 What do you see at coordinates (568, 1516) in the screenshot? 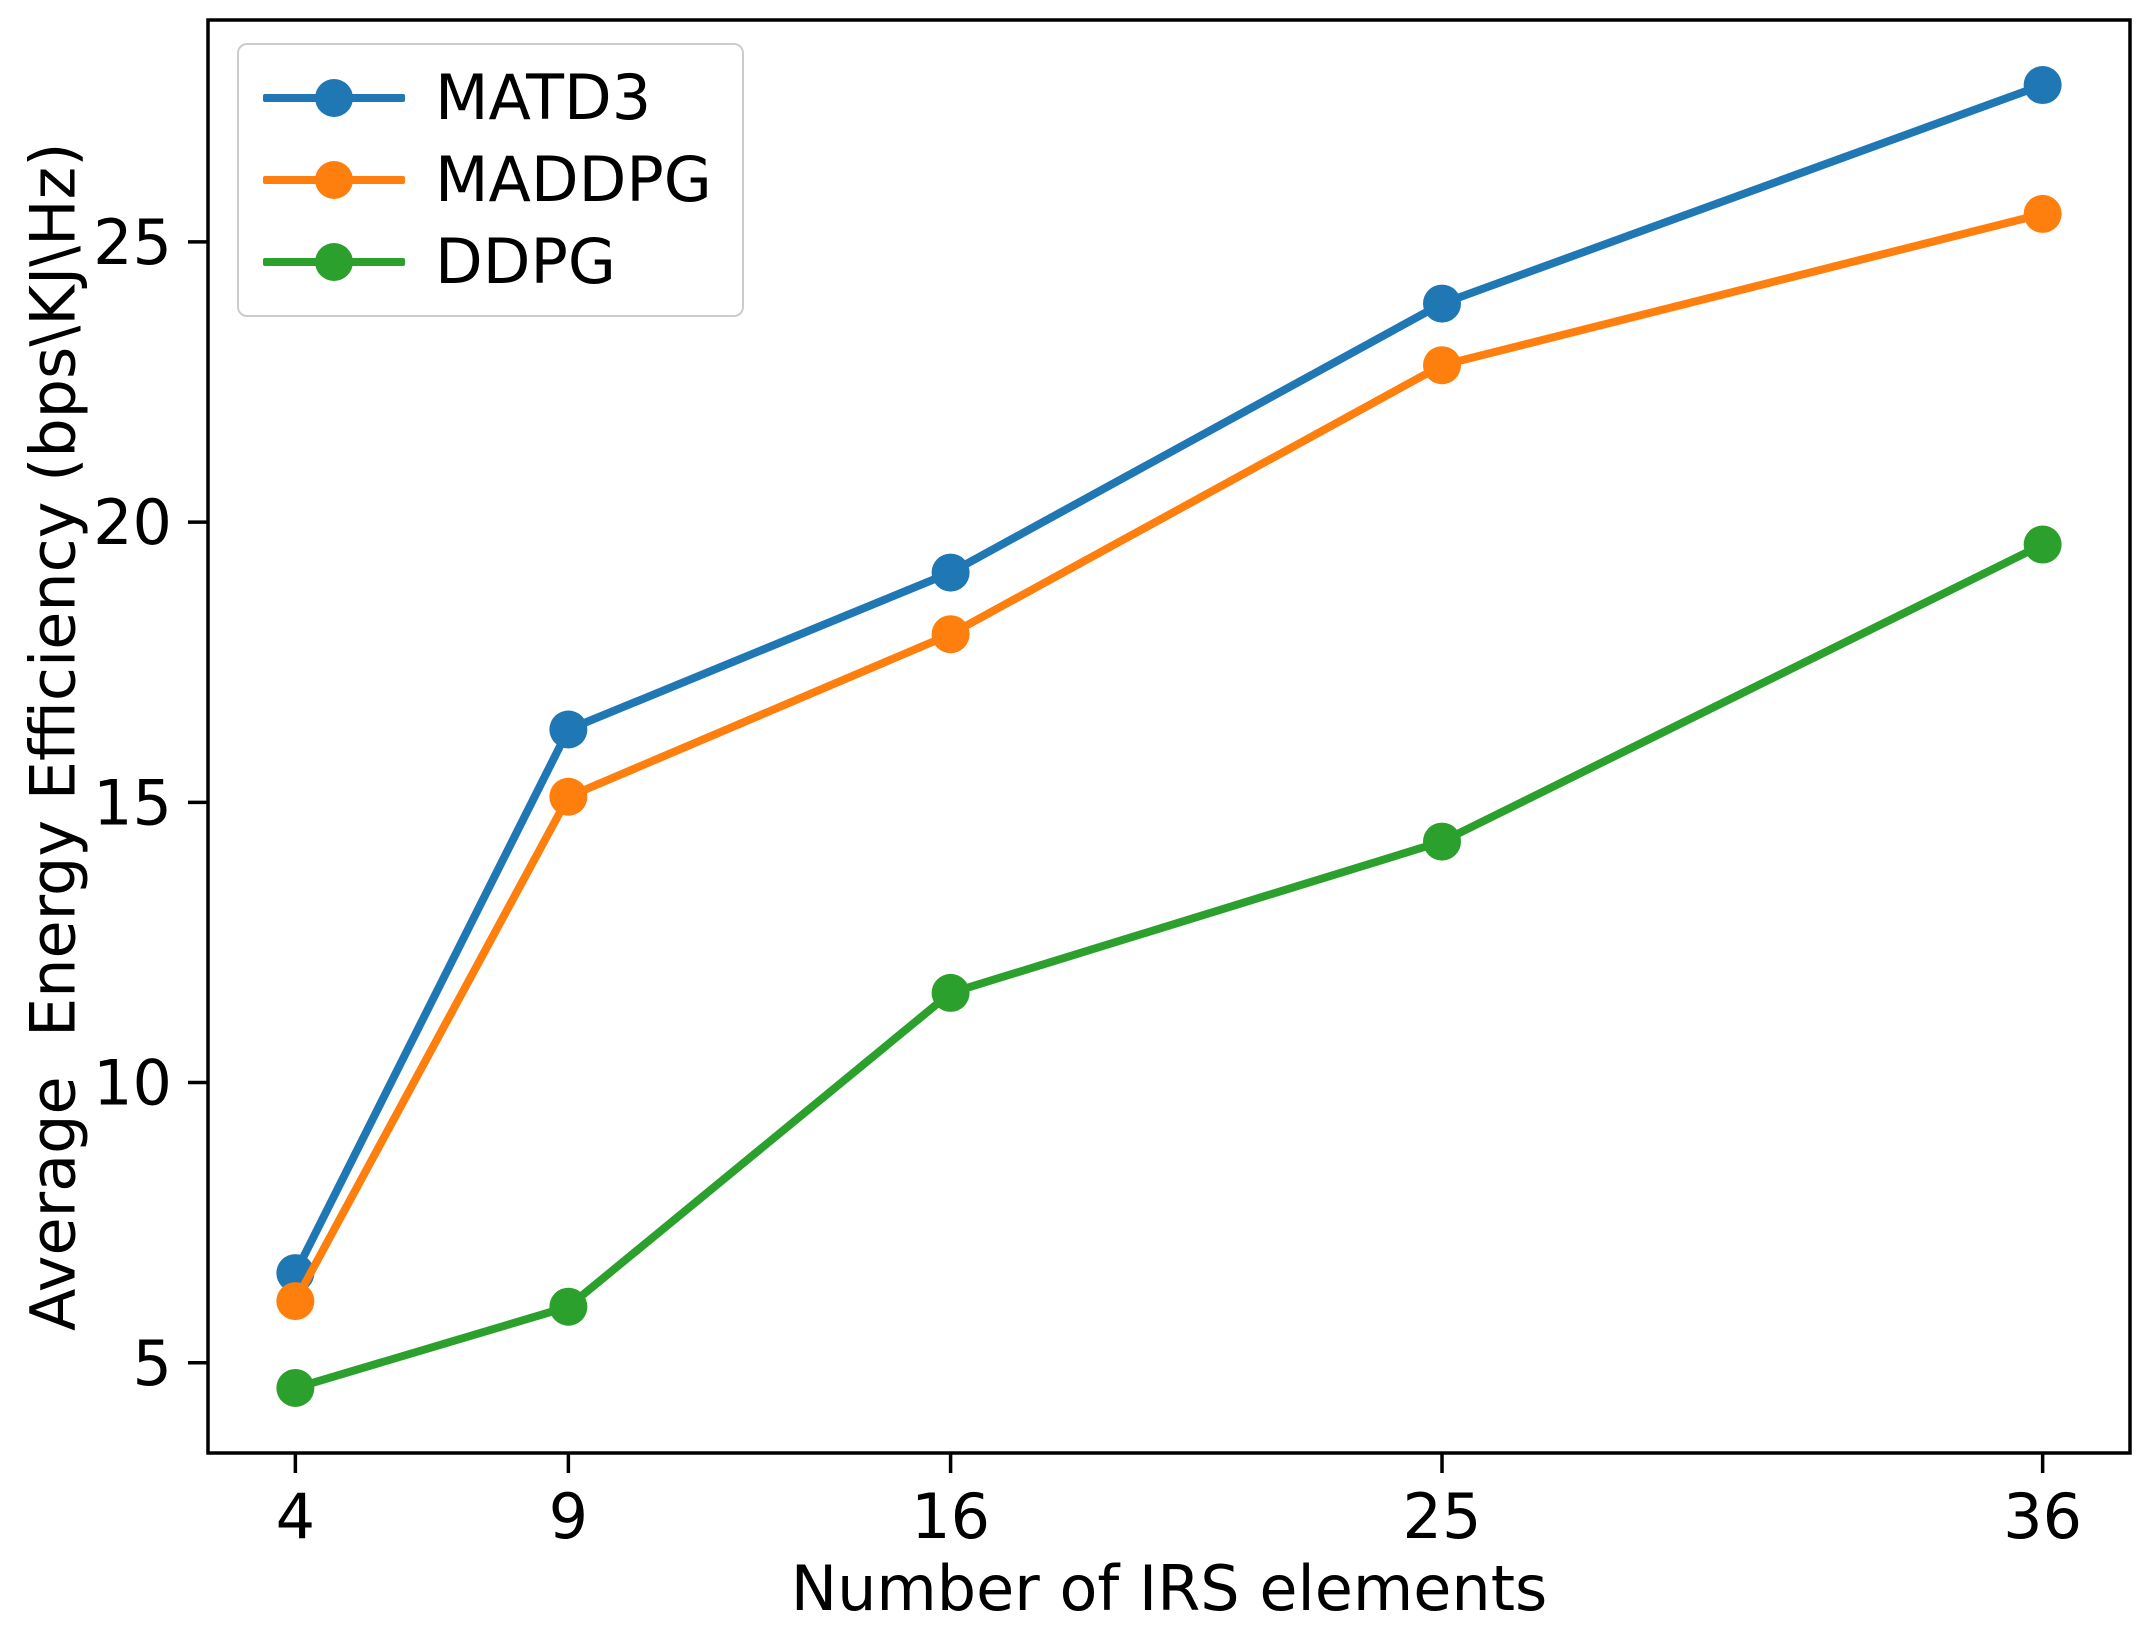
I see `x-tick-label: 9` at bounding box center [568, 1516].